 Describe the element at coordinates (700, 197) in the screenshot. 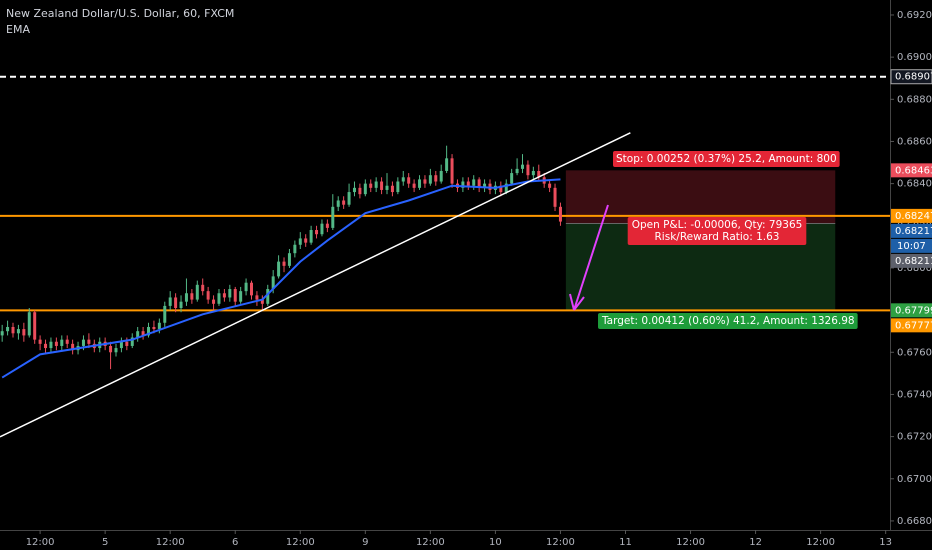

I see `stop-zone` at that location.